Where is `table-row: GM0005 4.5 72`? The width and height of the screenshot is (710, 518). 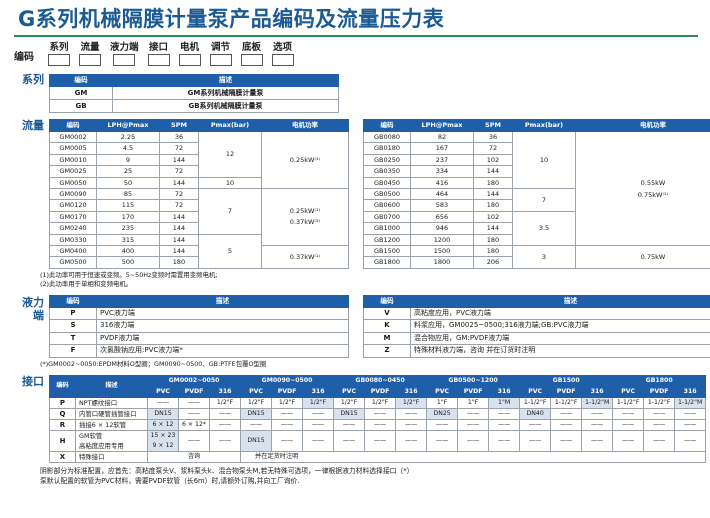
table-row: GM0005 4.5 72 is located at coordinates (199, 148).